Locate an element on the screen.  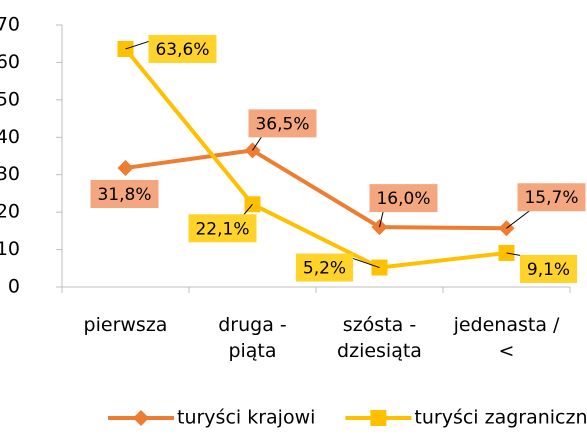
y-tick-label: 70 is located at coordinates (10, 25).